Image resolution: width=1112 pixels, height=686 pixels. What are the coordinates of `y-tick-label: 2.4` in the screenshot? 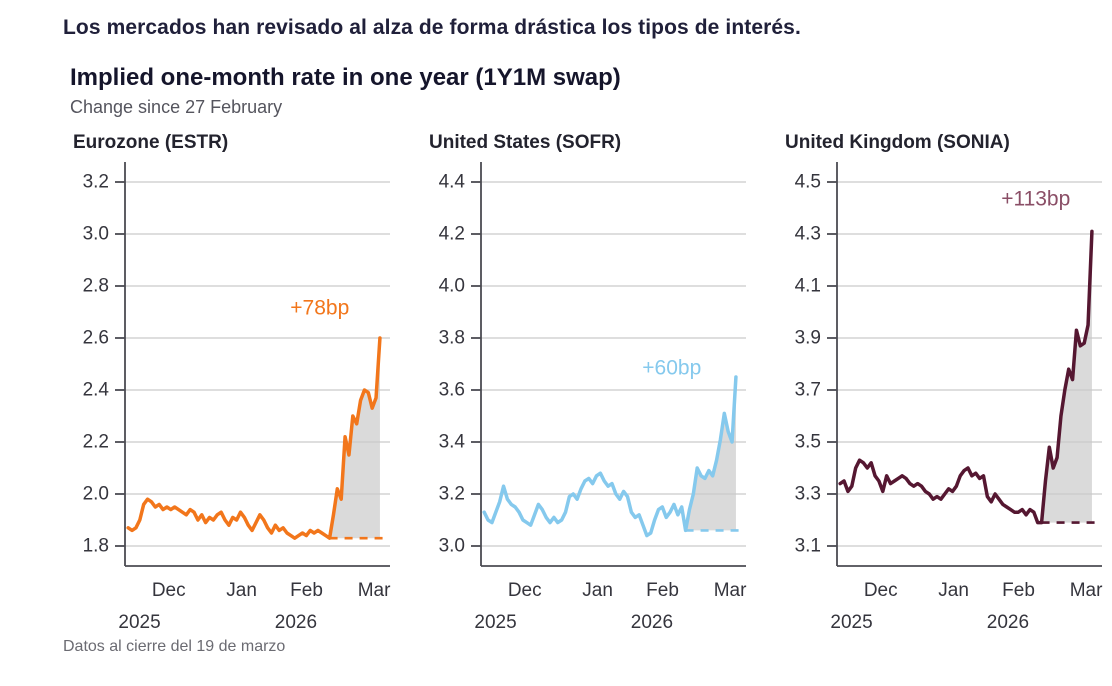 It's located at (96, 390).